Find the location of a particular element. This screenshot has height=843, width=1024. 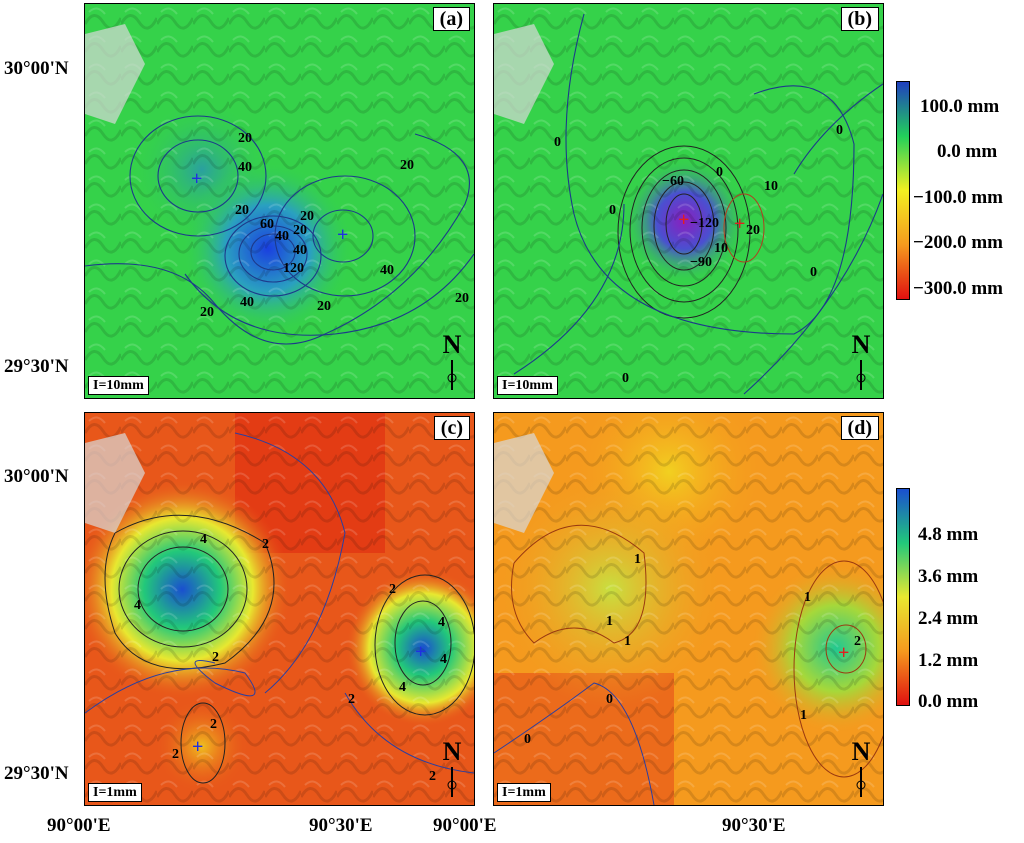

lat-label-bottom-c: 29°30'N is located at coordinates (36, 773).